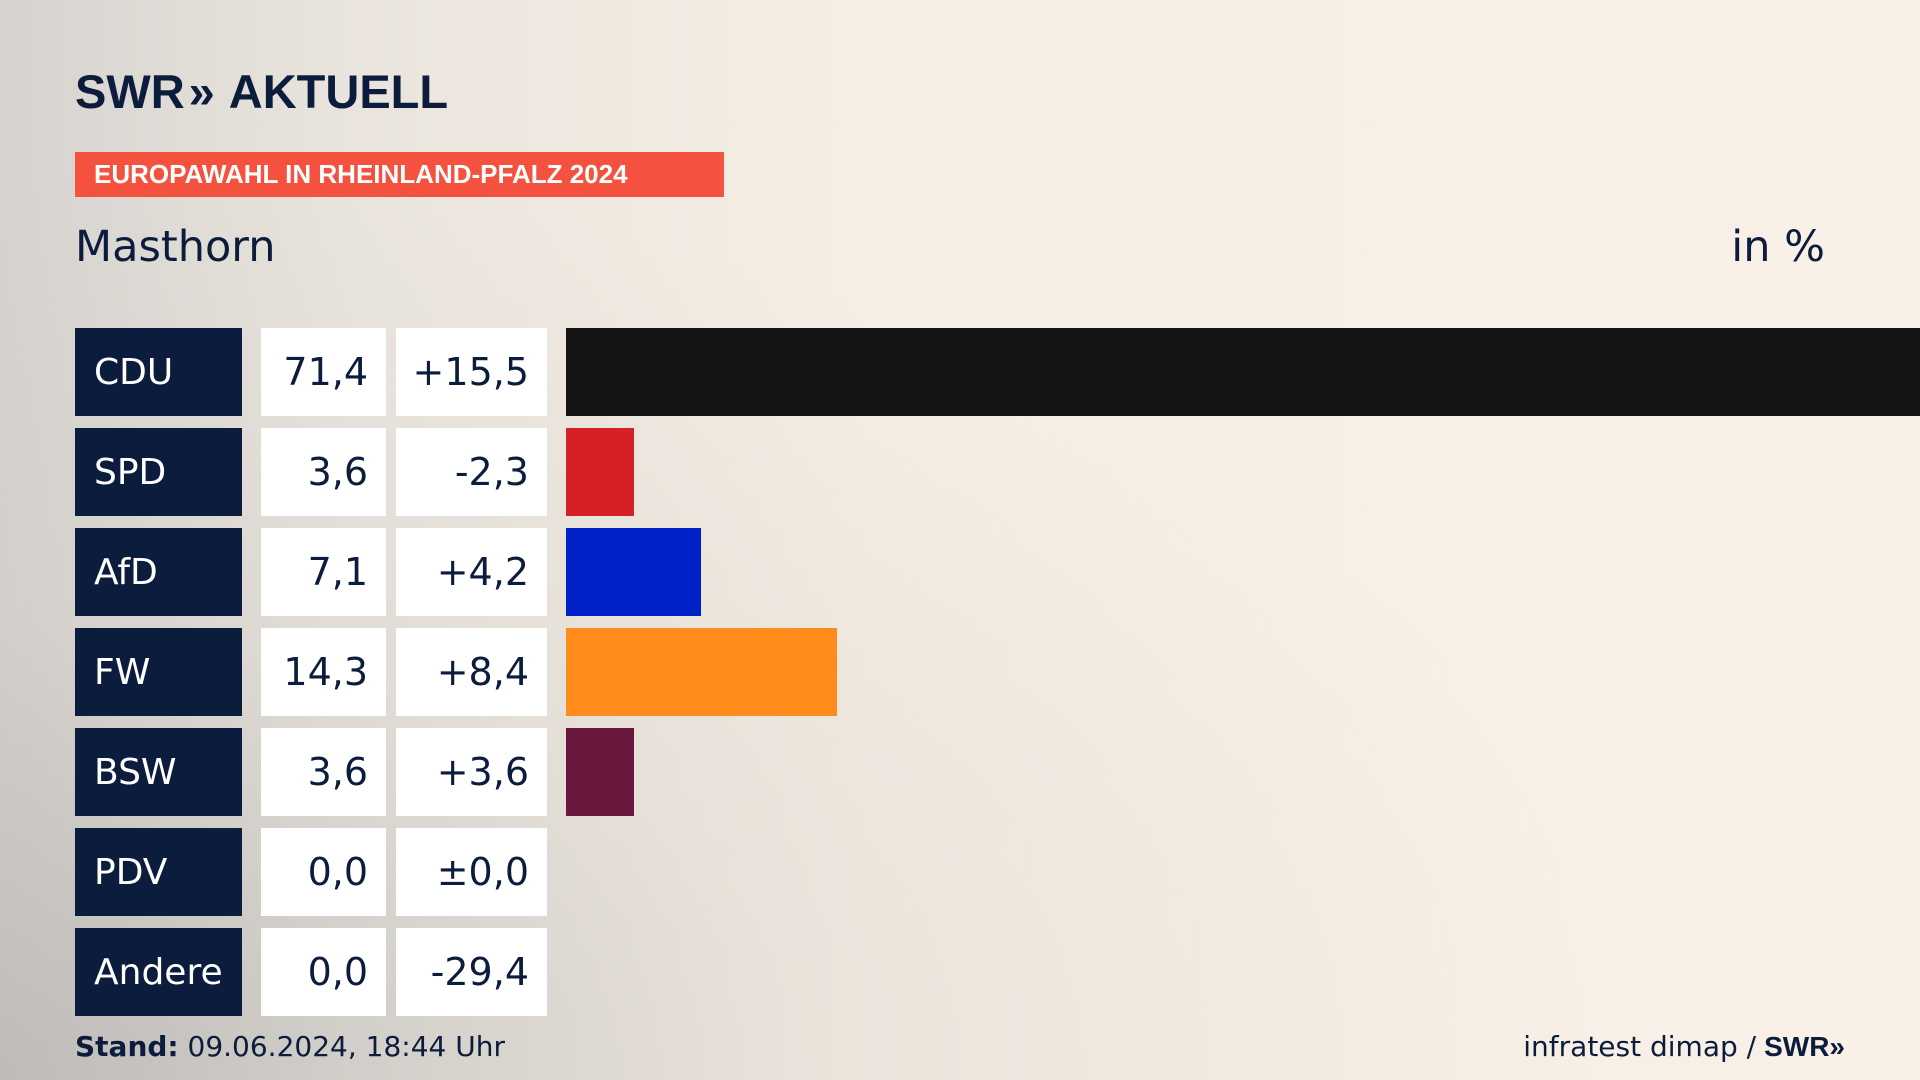  Describe the element at coordinates (471, 572) in the screenshot. I see `vote-change-value: +4,2` at that location.